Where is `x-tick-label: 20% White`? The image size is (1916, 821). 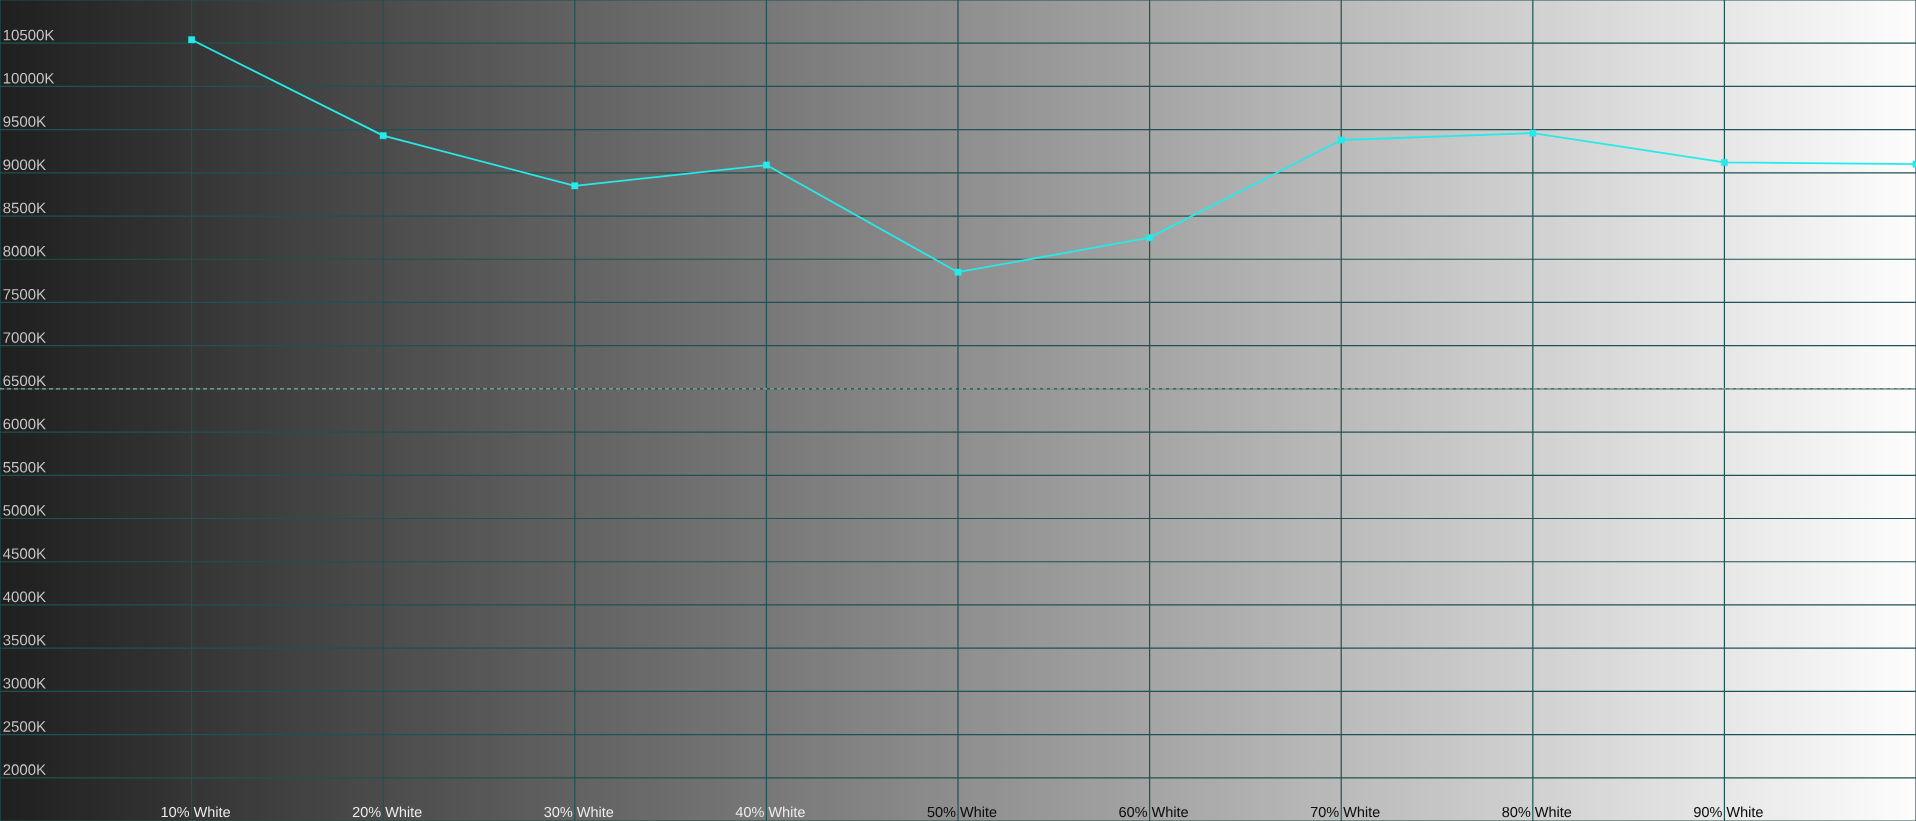
x-tick-label: 20% White is located at coordinates (387, 812).